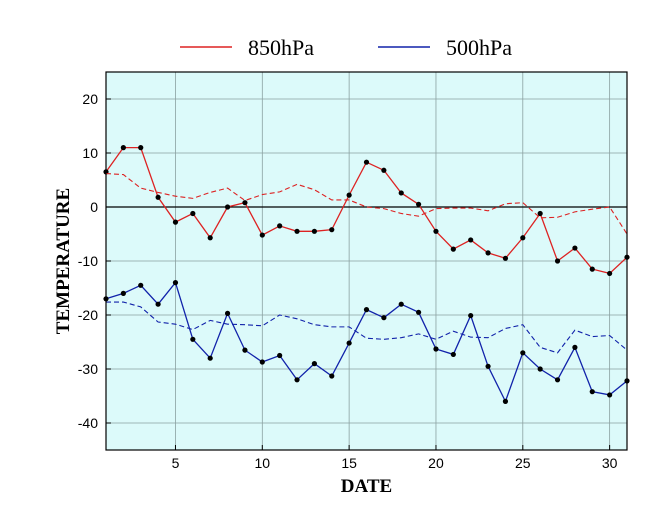 Image resolution: width=660 pixels, height=510 pixels. Describe the element at coordinates (523, 463) in the screenshot. I see `x-tick-label: 25` at that location.